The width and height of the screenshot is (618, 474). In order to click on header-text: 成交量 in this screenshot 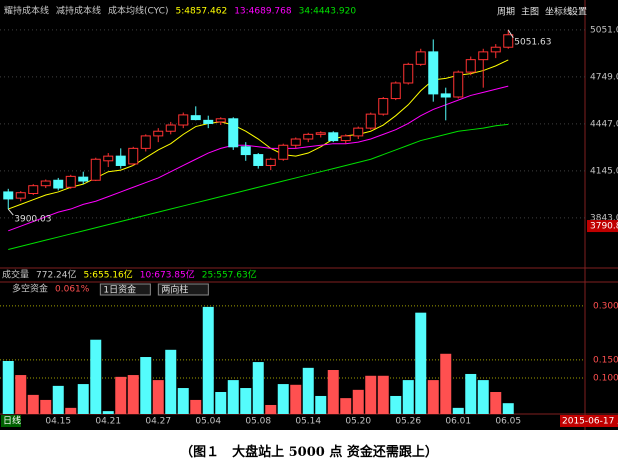, I will do `click(15, 275)`.